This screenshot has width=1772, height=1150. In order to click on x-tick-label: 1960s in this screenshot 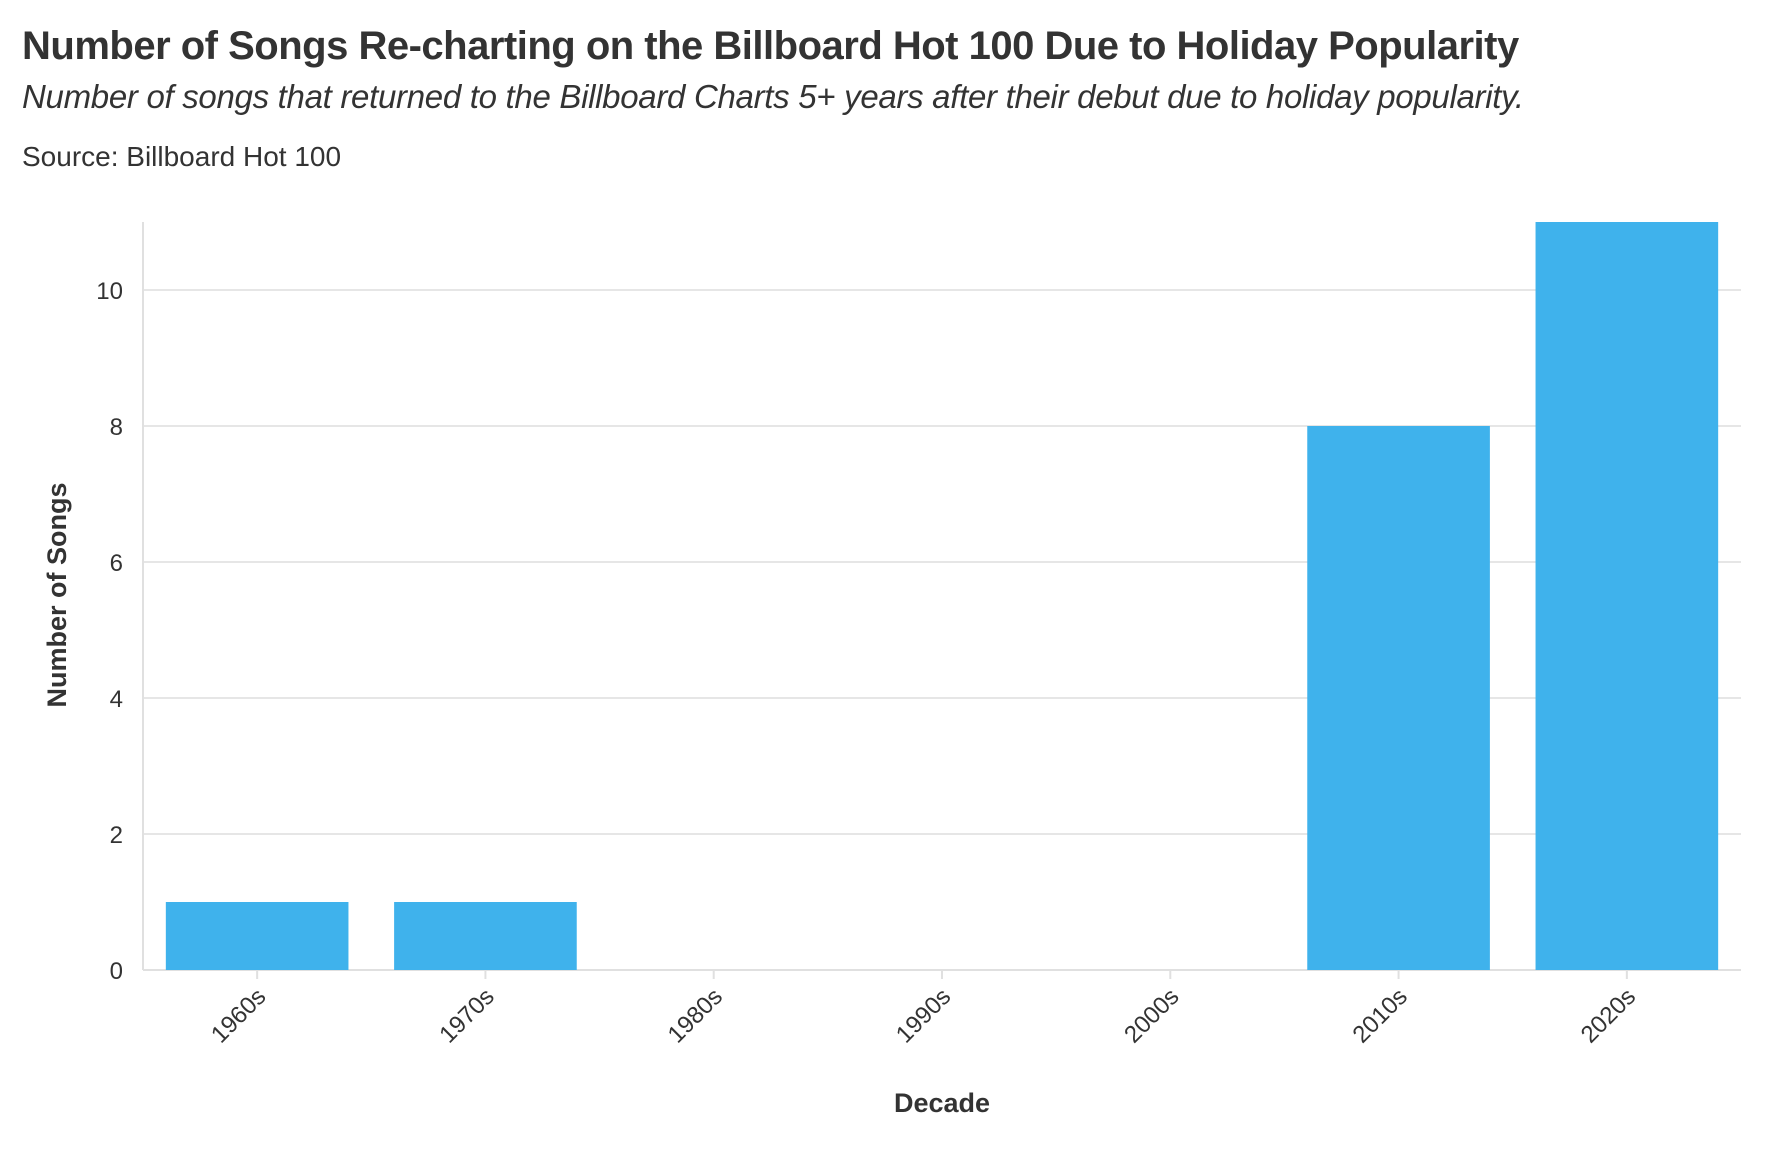, I will do `click(238, 1015)`.